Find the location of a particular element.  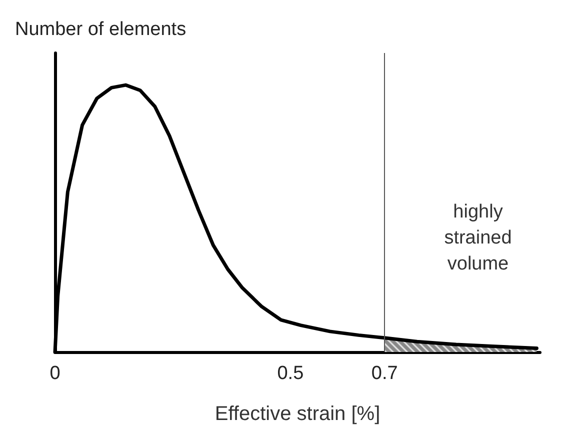

x-tick-label: 0.7 is located at coordinates (384, 373).